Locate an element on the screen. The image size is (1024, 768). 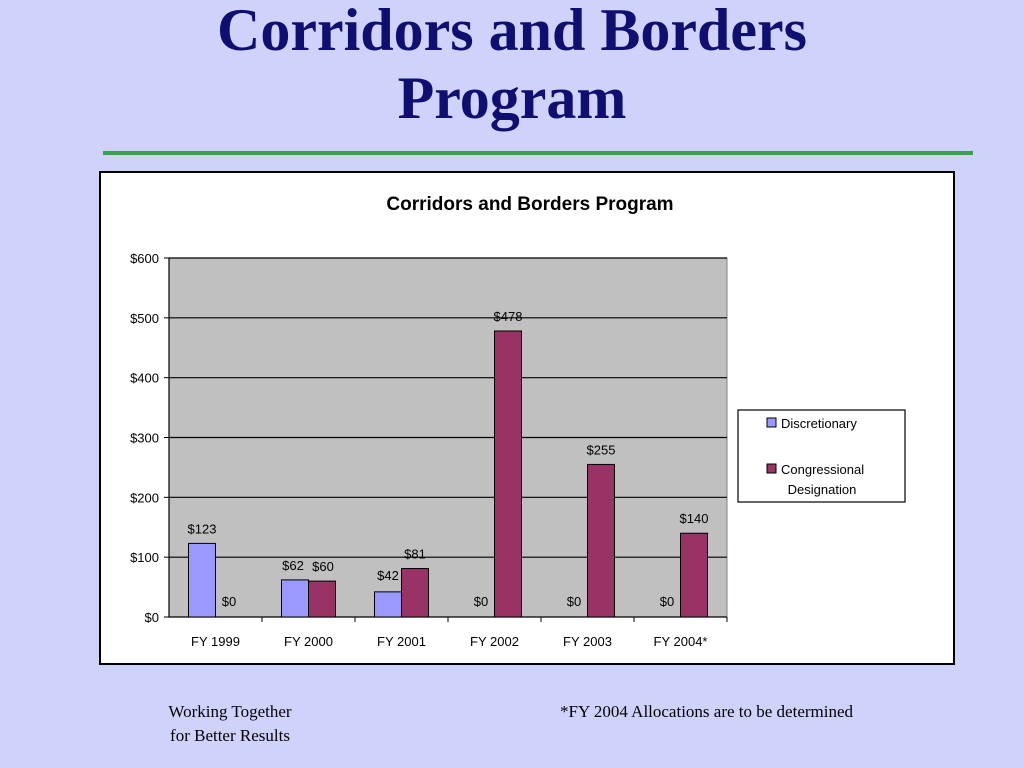
x-tick-label: FY 2001 is located at coordinates (401, 641).